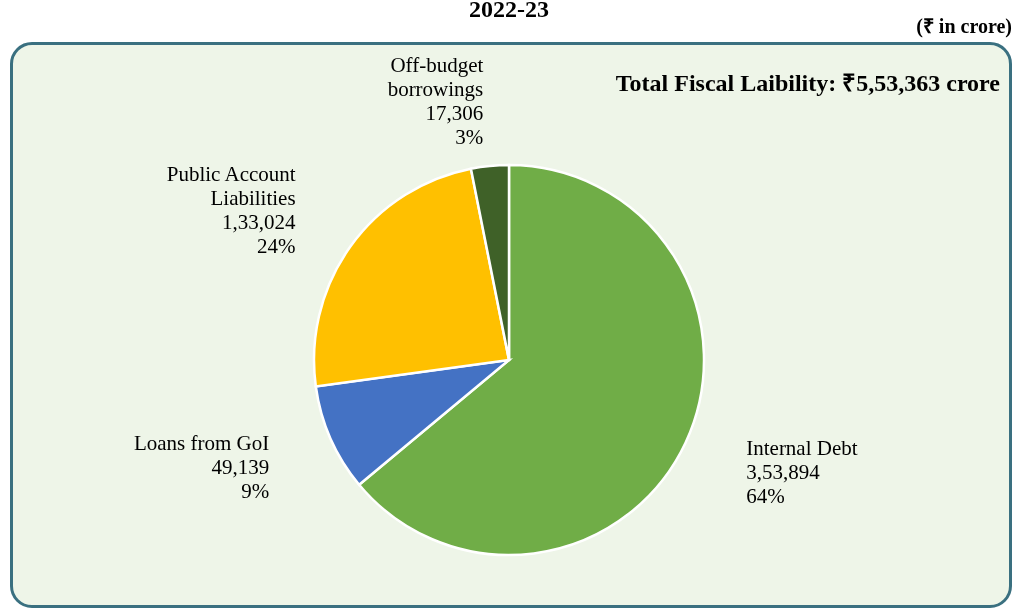 The height and width of the screenshot is (610, 1018). Describe the element at coordinates (435, 77) in the screenshot. I see `slice-label: Off-budget borrowings` at that location.